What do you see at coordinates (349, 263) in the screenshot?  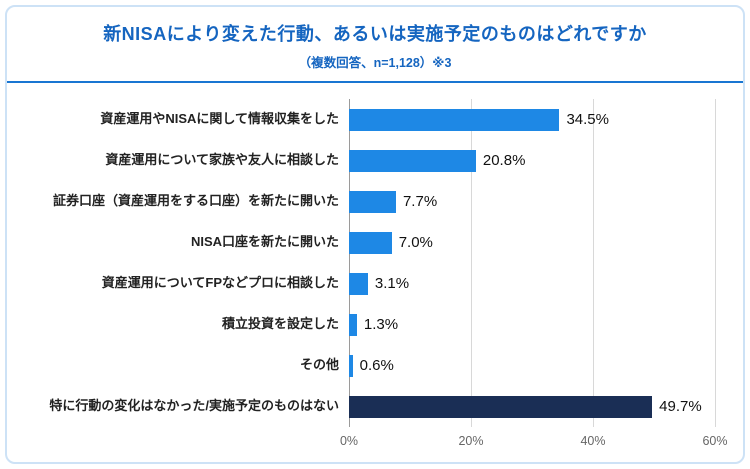 I see `y-axis-line` at bounding box center [349, 263].